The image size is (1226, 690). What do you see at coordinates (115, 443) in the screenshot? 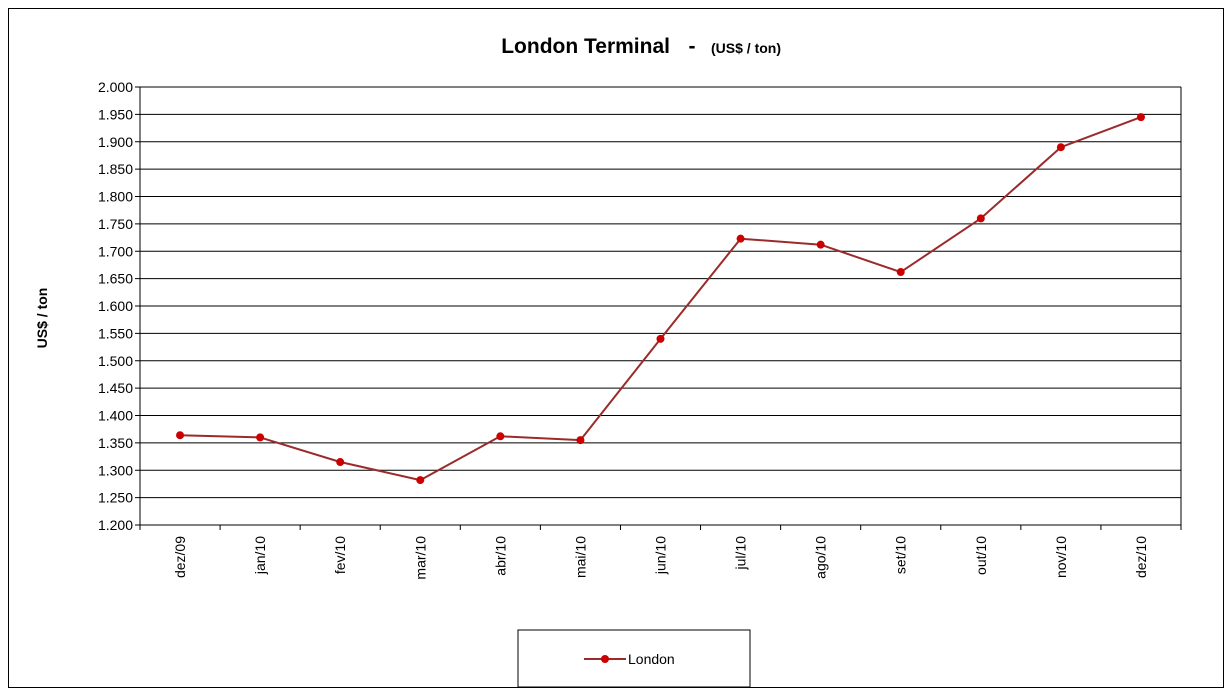
I see `y-tick-label: 1.350` at bounding box center [115, 443].